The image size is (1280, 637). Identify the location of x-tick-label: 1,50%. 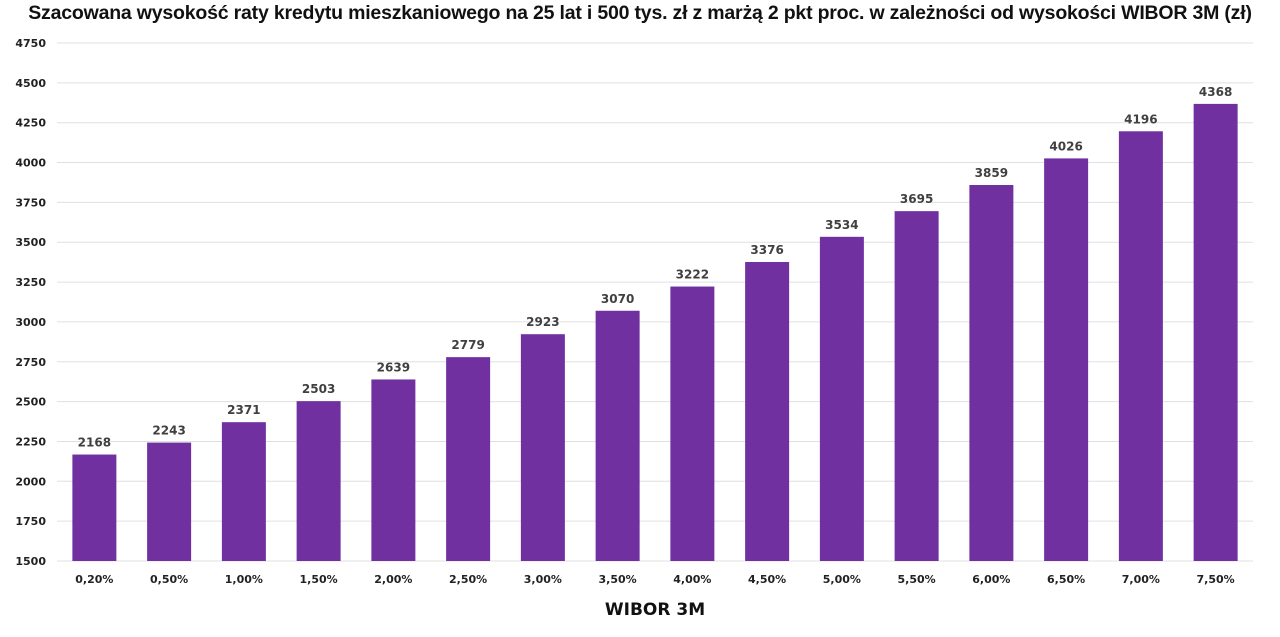
(319, 579).